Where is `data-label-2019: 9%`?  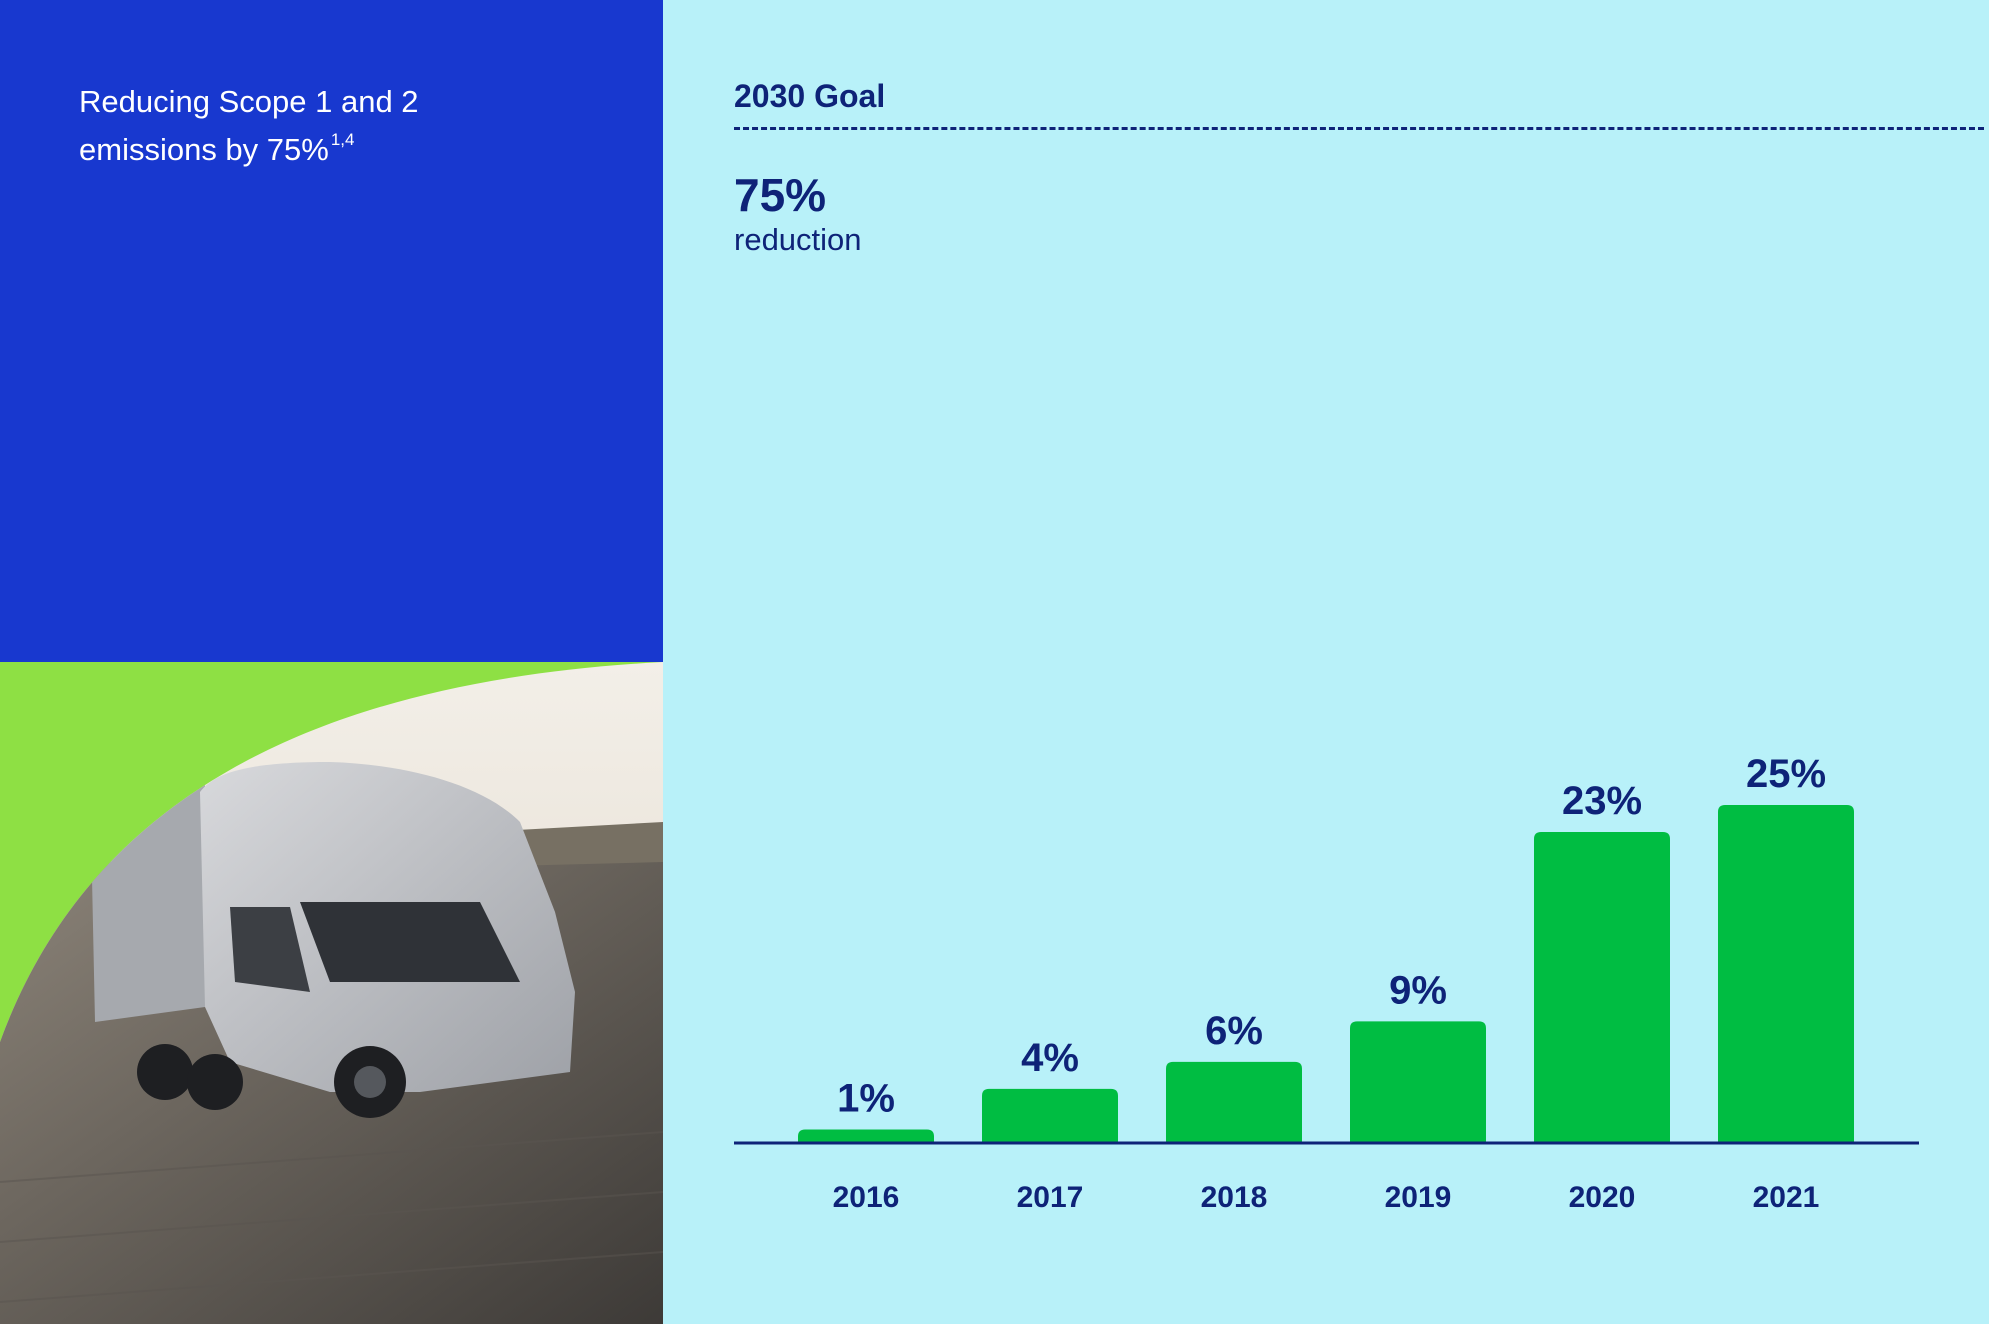
data-label-2019: 9% is located at coordinates (1418, 990).